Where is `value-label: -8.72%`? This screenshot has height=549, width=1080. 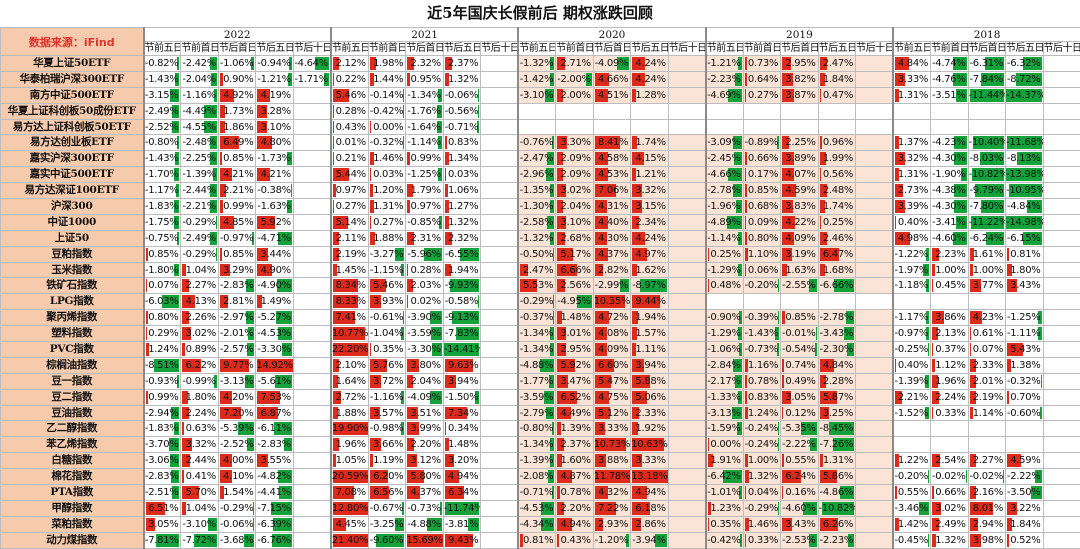
value-label: -8.72% is located at coordinates (1024, 79).